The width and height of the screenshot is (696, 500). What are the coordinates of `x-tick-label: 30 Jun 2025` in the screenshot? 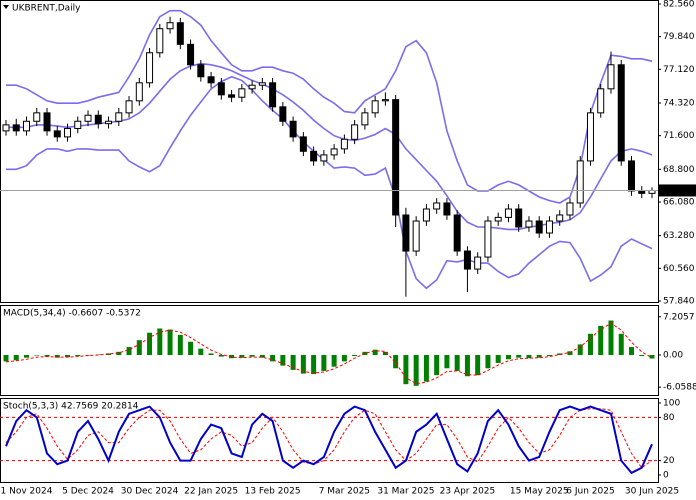 It's located at (652, 492).